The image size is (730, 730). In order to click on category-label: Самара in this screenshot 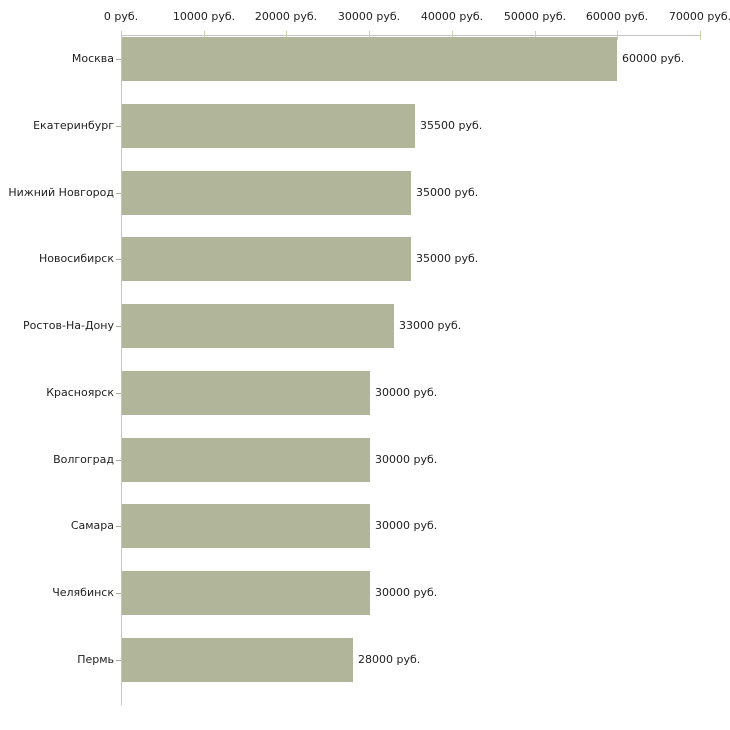, I will do `click(92, 525)`.